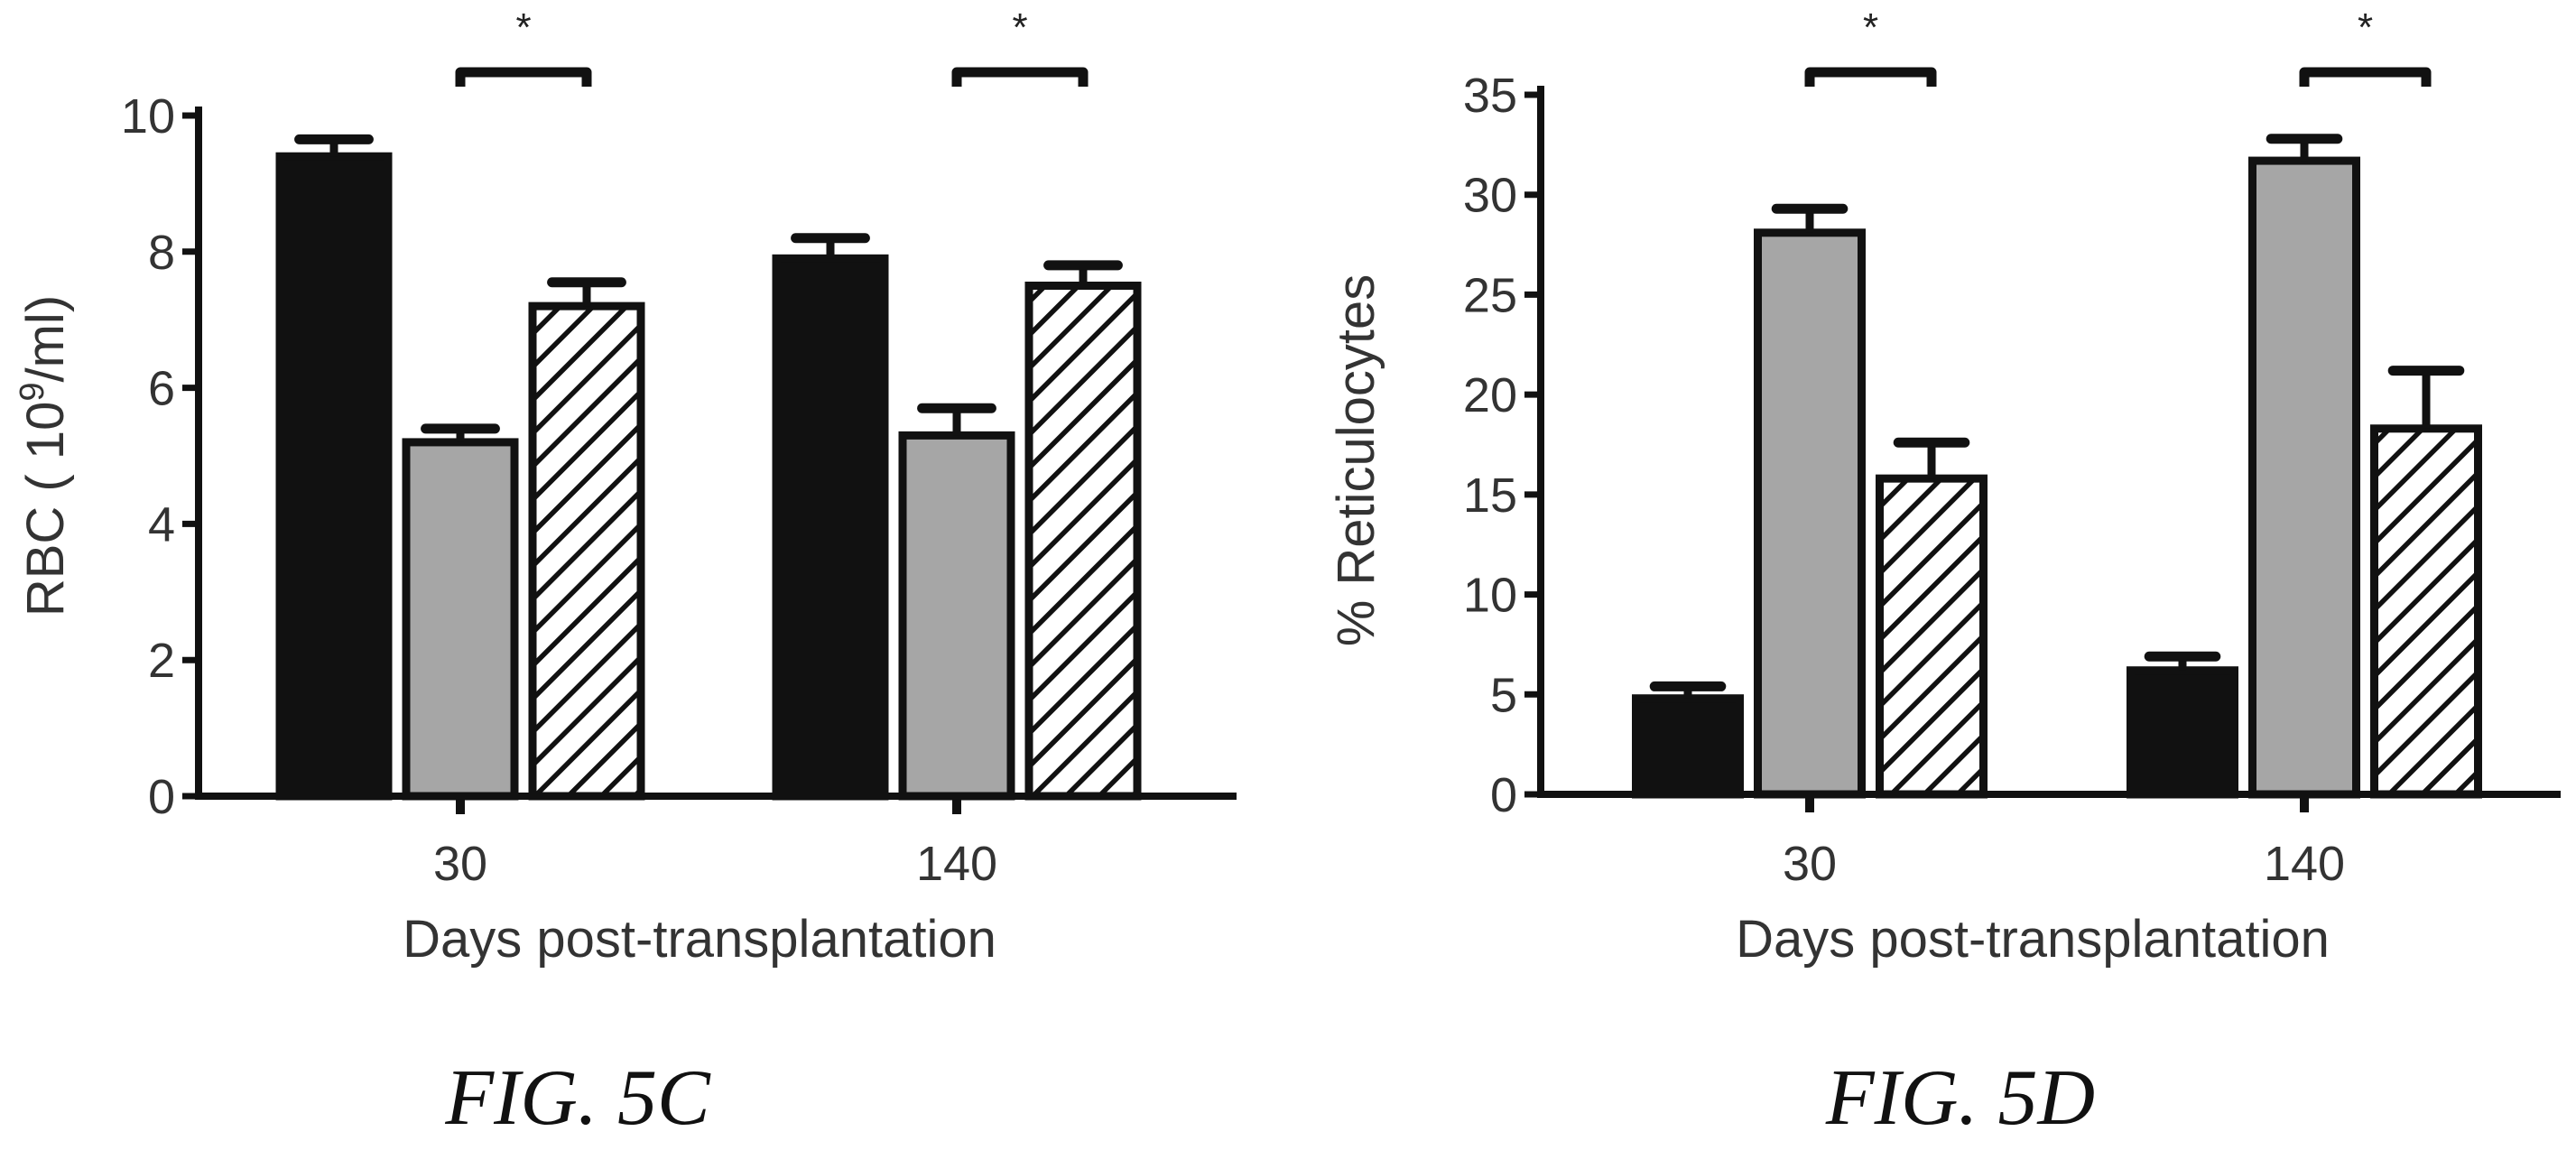  Describe the element at coordinates (1490, 196) in the screenshot. I see `y-tick-label: 30` at that location.